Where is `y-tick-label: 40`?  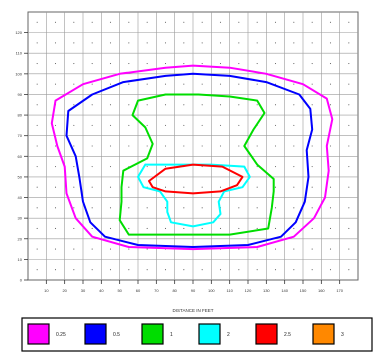
y-tick-label: 40 is located at coordinates (20, 197).